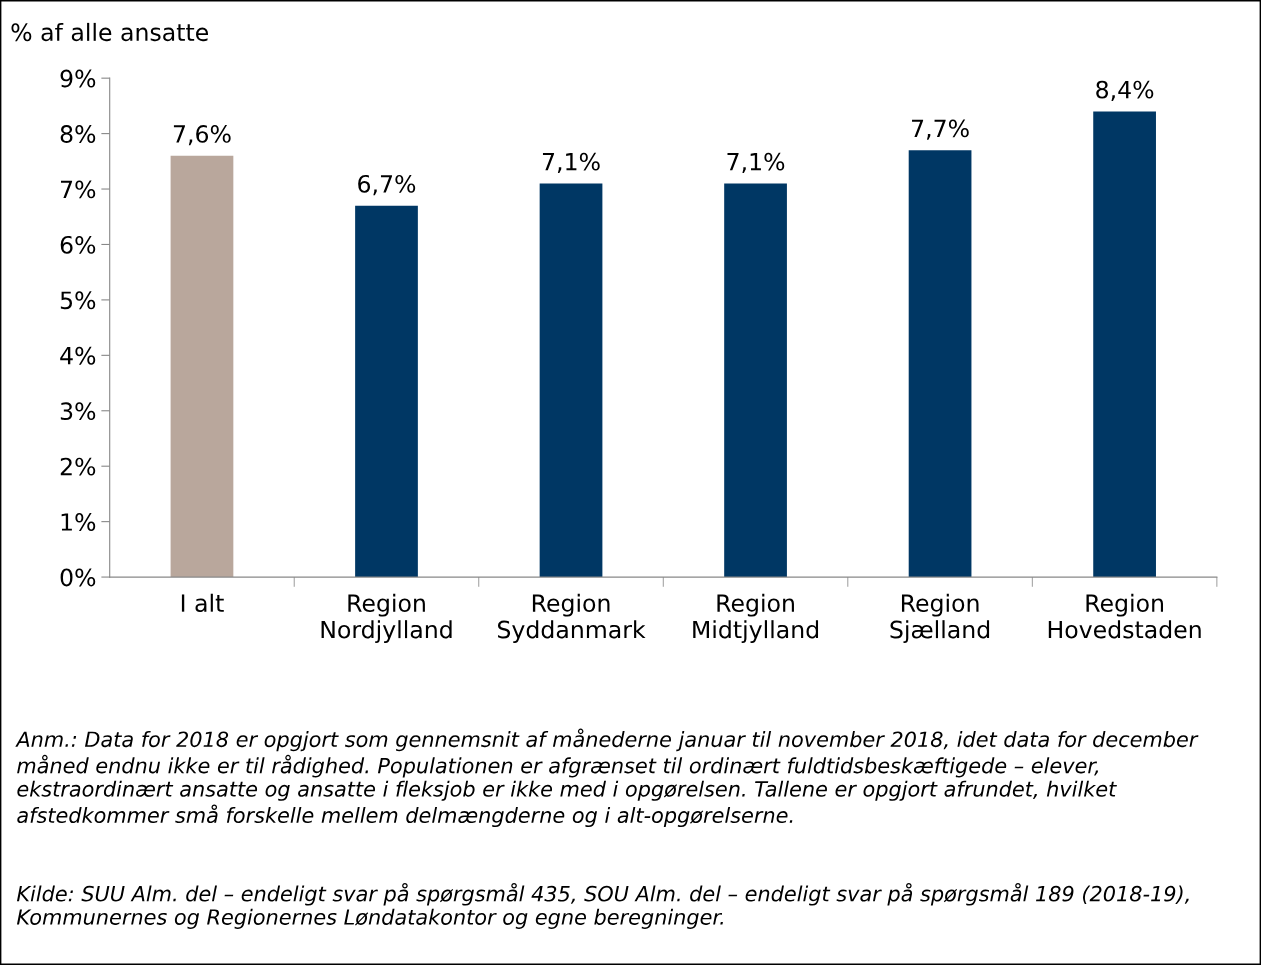  I want to click on y-tick-label: 0%, so click(78, 577).